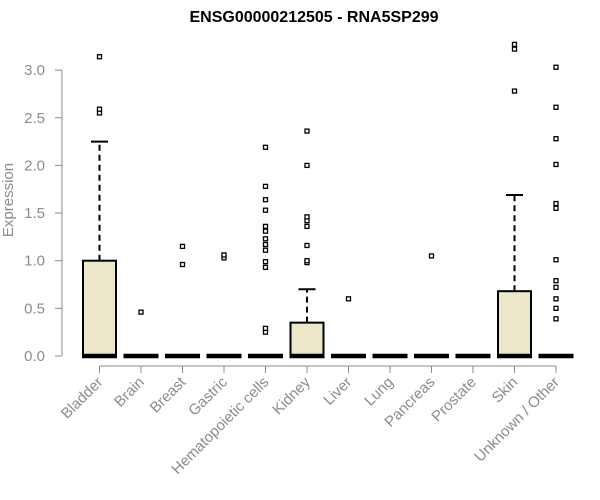 The height and width of the screenshot is (500, 600). What do you see at coordinates (313, 17) in the screenshot?
I see `chart-title: ENSG00000212505 - RNA5SP299` at bounding box center [313, 17].